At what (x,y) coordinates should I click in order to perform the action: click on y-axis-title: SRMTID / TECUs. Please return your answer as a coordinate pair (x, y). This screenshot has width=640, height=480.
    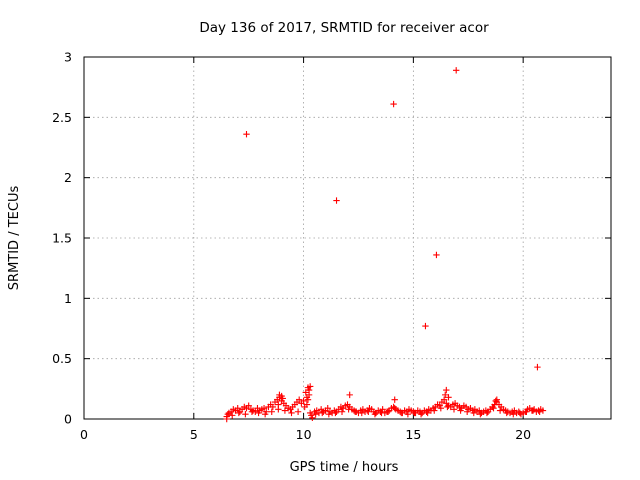
    Looking at the image, I should click on (14, 238).